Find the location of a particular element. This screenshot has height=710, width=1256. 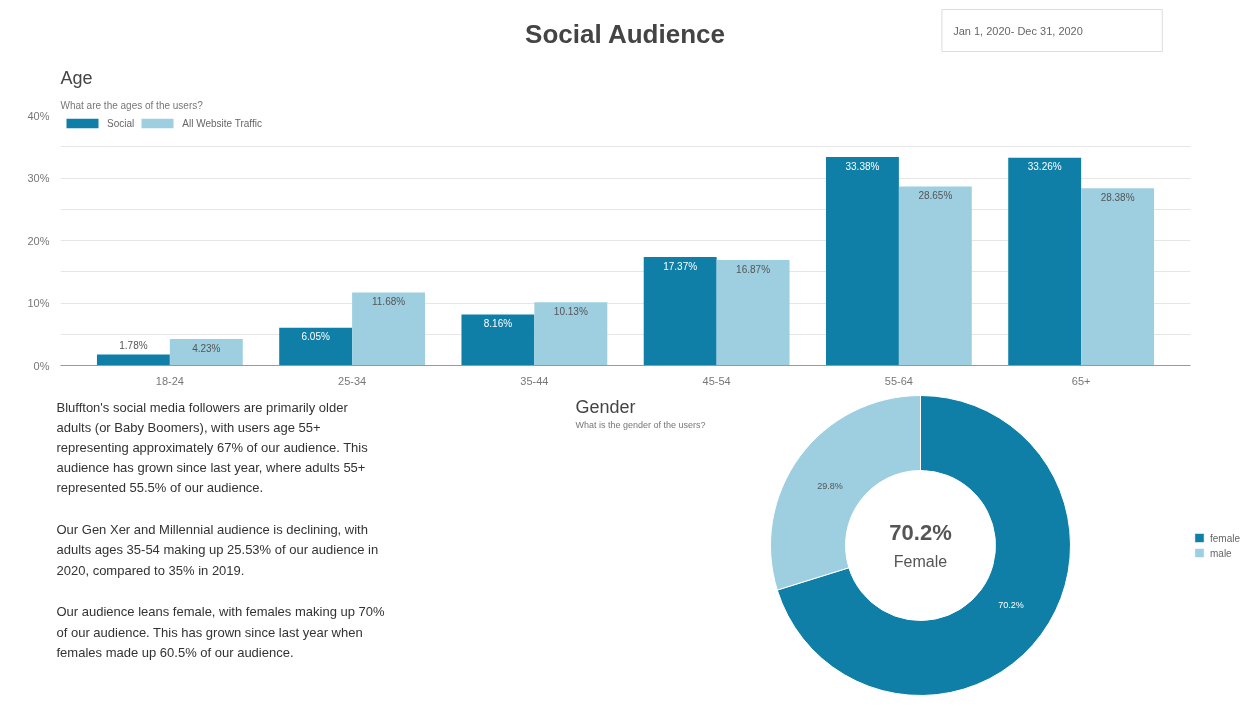

x-tick-label: 35-44 is located at coordinates (534, 380).